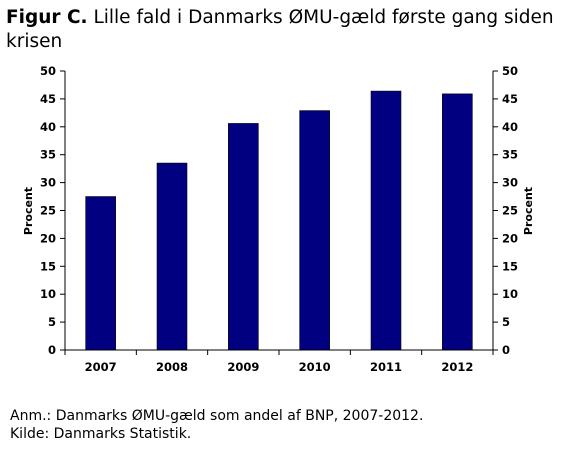  What do you see at coordinates (386, 220) in the screenshot?
I see `bar-2011` at bounding box center [386, 220].